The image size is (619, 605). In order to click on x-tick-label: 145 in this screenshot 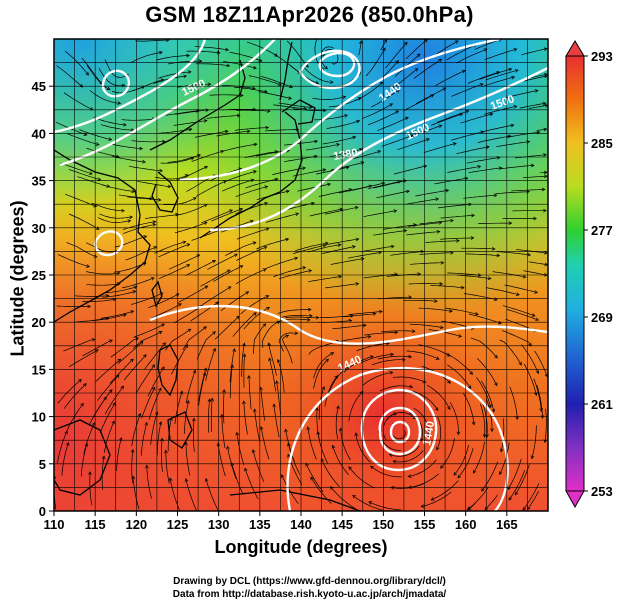, I will do `click(342, 524)`.